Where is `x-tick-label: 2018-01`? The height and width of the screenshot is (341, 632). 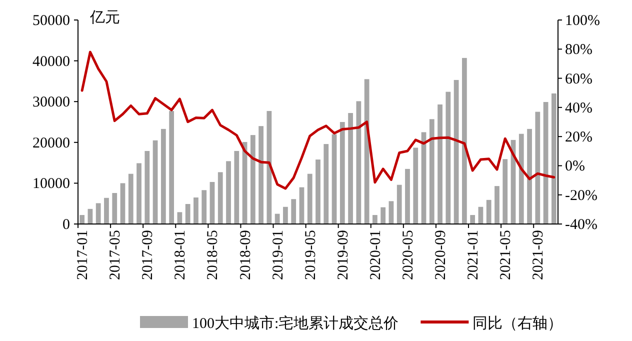
x-tick-label: 2018-01 is located at coordinates (180, 255).